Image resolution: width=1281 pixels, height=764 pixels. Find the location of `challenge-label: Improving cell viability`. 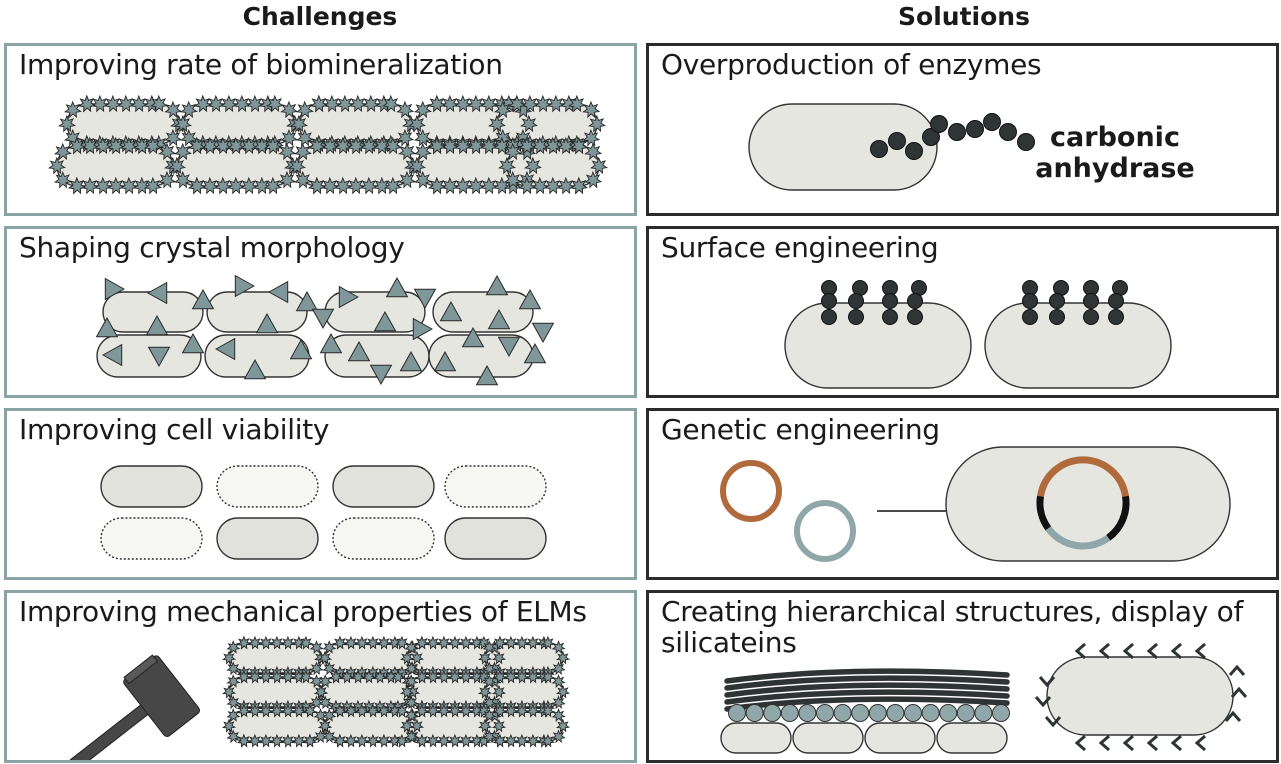

challenge-label: Improving cell viability is located at coordinates (174, 429).